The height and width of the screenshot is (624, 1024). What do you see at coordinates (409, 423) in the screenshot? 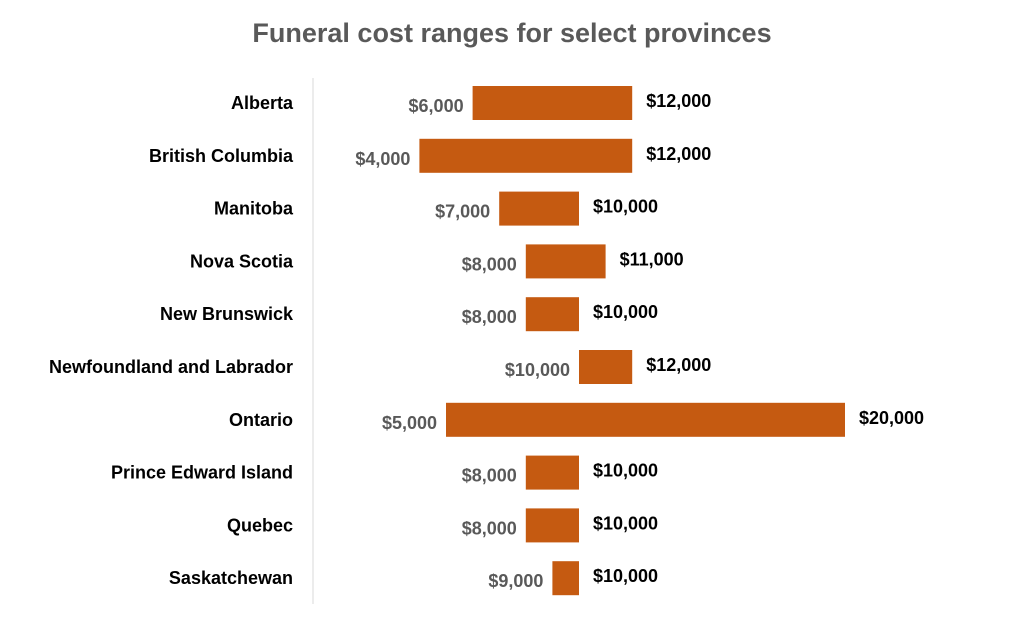
I see `min-data-label: $5,000` at bounding box center [409, 423].